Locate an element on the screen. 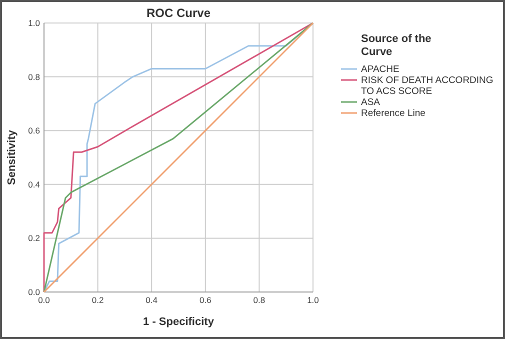  y-tick-label: 0.6 is located at coordinates (34, 131).